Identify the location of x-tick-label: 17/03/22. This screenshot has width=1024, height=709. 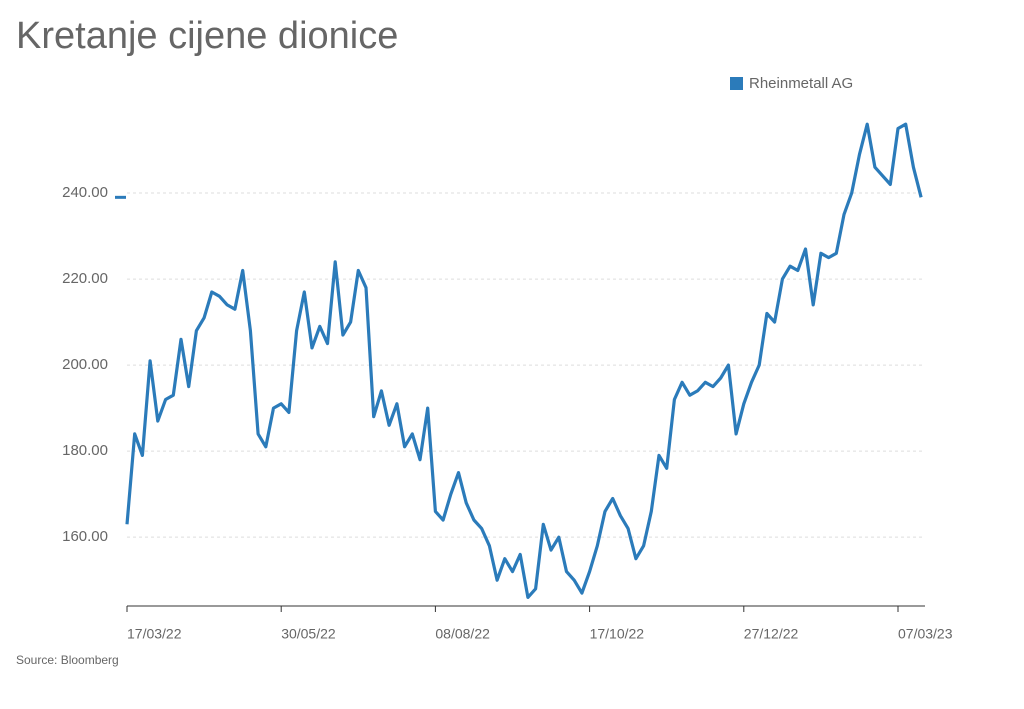
(154, 634).